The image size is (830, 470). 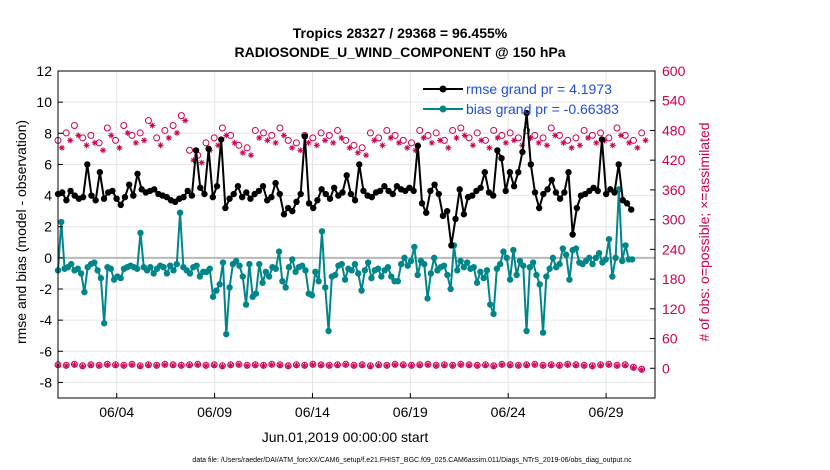 What do you see at coordinates (668, 219) in the screenshot?
I see `y-axis-right-ticks: 0 60 120 180 240 300 360 420 480 540 600` at bounding box center [668, 219].